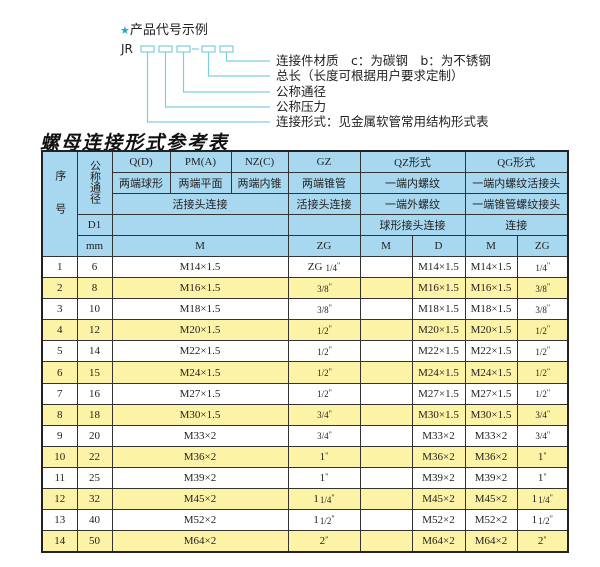 This screenshot has width=600, height=567. Describe the element at coordinates (438, 499) in the screenshot. I see `cell-qz-d: M45×2` at that location.